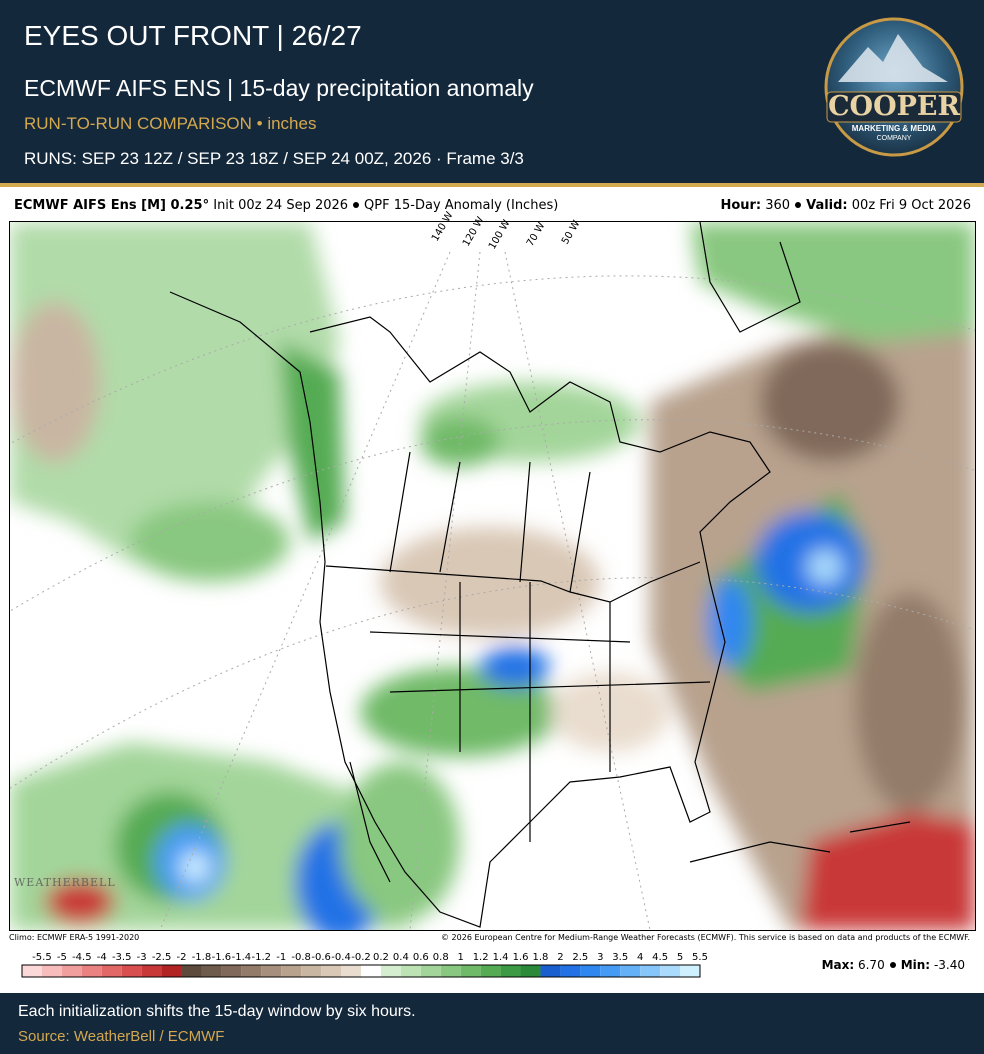  Describe the element at coordinates (370, 822) in the screenshot. I see `baja` at that location.